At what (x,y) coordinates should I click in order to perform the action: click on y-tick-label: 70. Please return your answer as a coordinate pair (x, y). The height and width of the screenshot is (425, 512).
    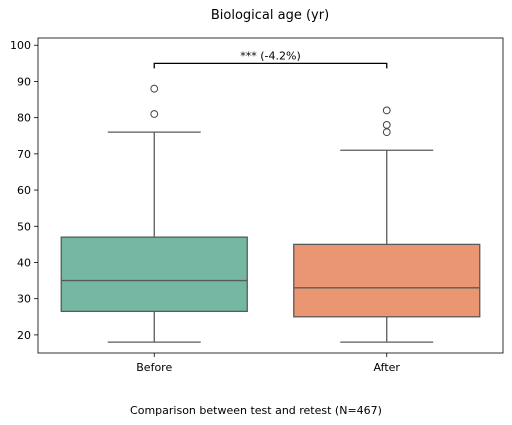
    Looking at the image, I should click on (24, 154).